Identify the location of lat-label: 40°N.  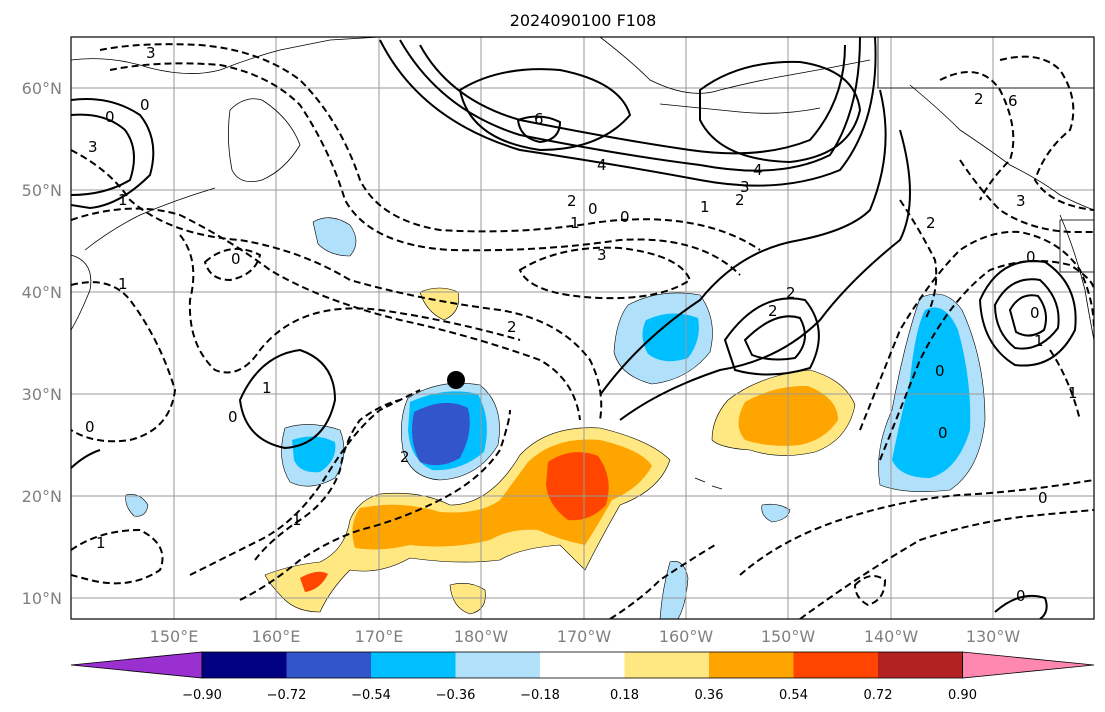
(42, 292).